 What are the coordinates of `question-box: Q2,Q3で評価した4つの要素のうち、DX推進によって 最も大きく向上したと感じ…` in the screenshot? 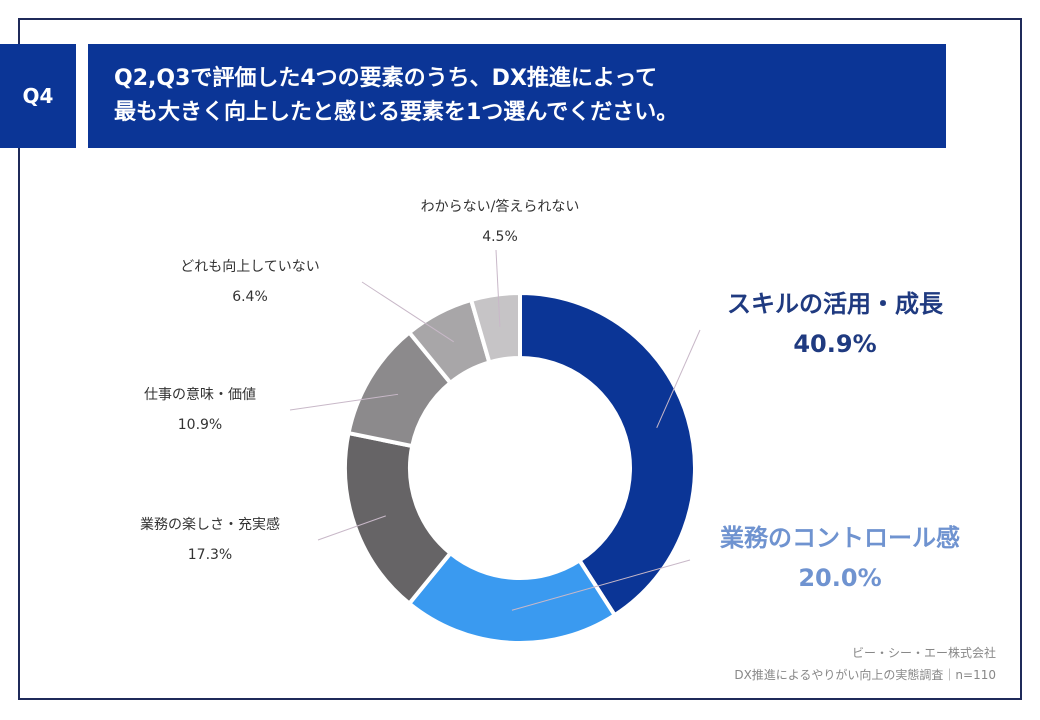 It's located at (517, 96).